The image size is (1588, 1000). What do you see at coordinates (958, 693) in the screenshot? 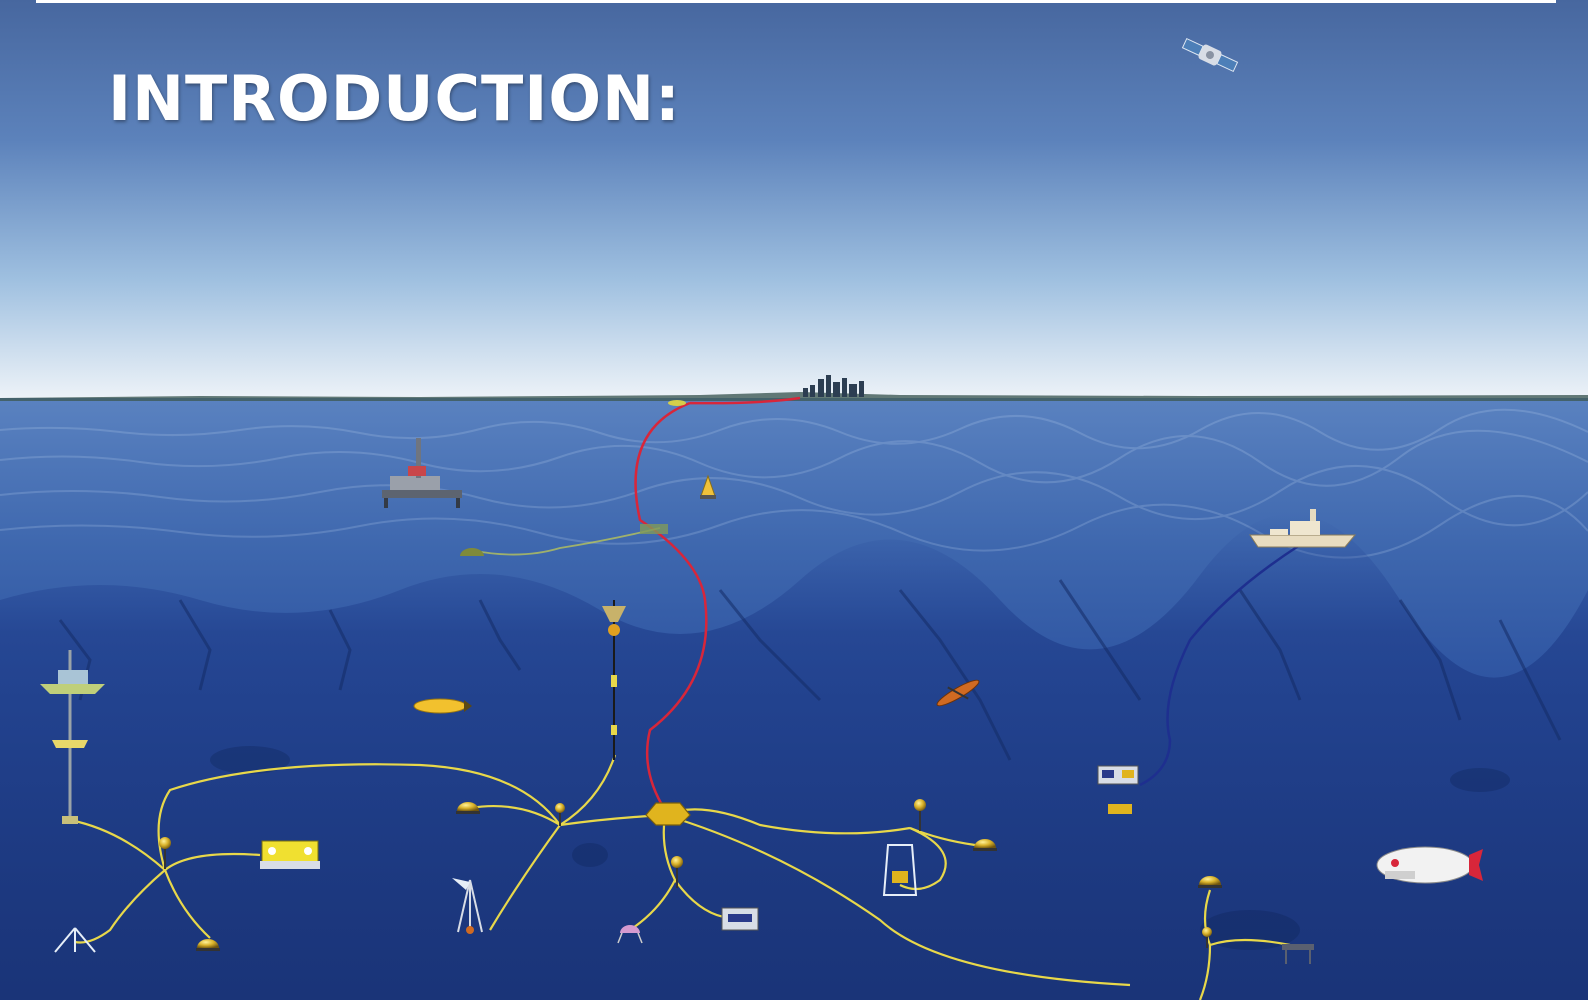
I see `underwater-glider` at bounding box center [958, 693].